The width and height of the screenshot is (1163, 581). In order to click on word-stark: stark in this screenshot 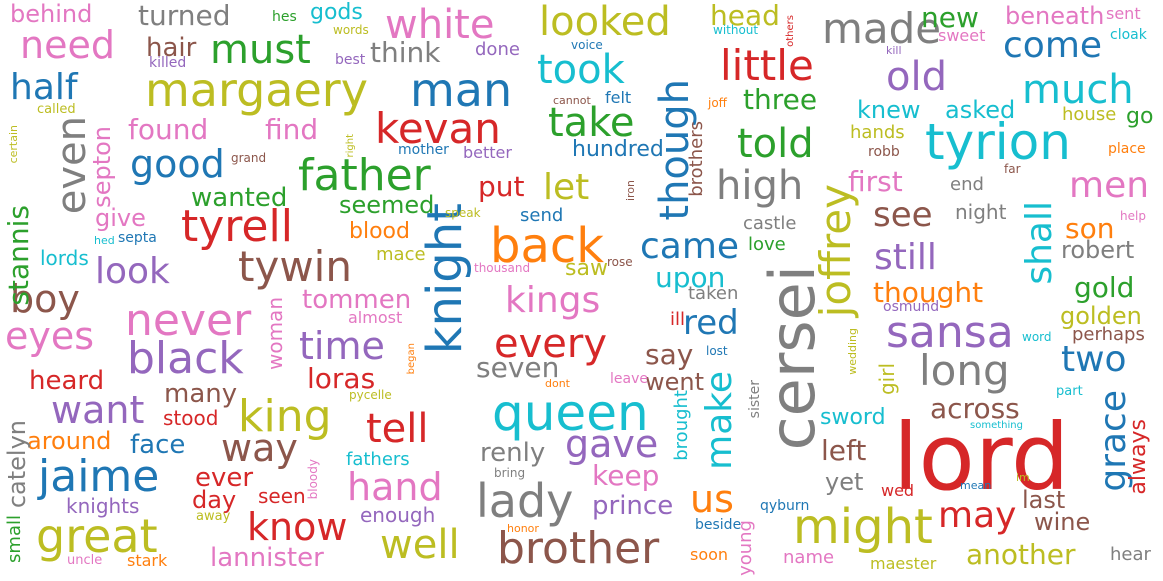, I will do `click(147, 560)`.